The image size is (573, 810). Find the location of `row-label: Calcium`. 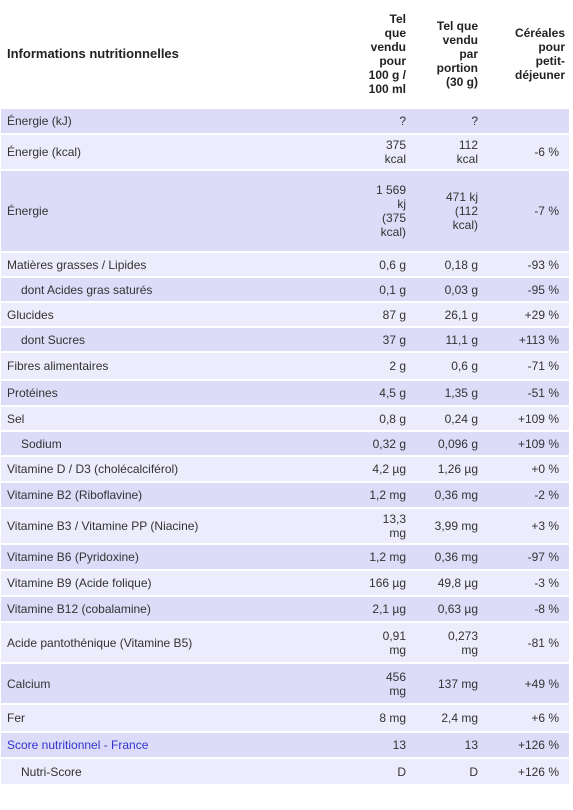

row-label: Calcium is located at coordinates (174, 683).